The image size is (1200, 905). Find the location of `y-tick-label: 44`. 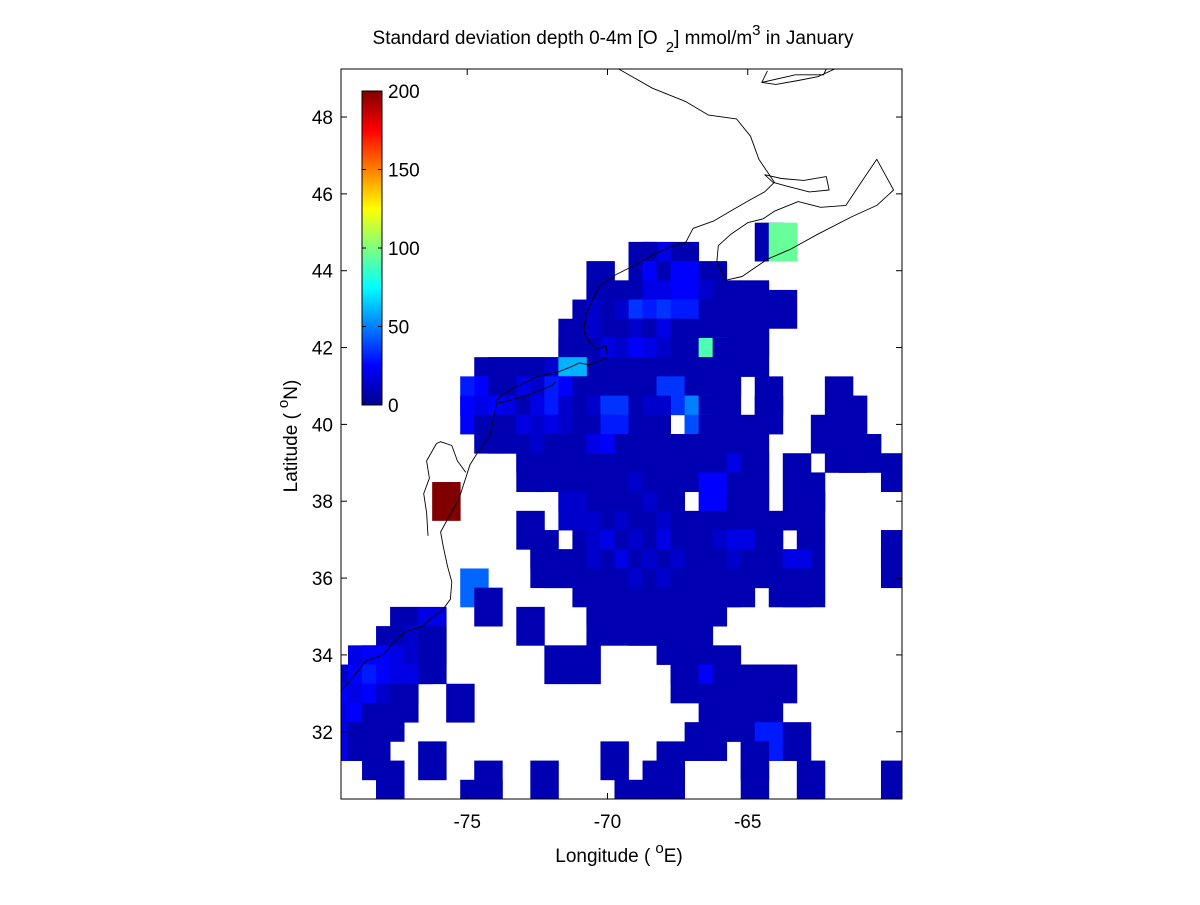

y-tick-label: 44 is located at coordinates (323, 272).